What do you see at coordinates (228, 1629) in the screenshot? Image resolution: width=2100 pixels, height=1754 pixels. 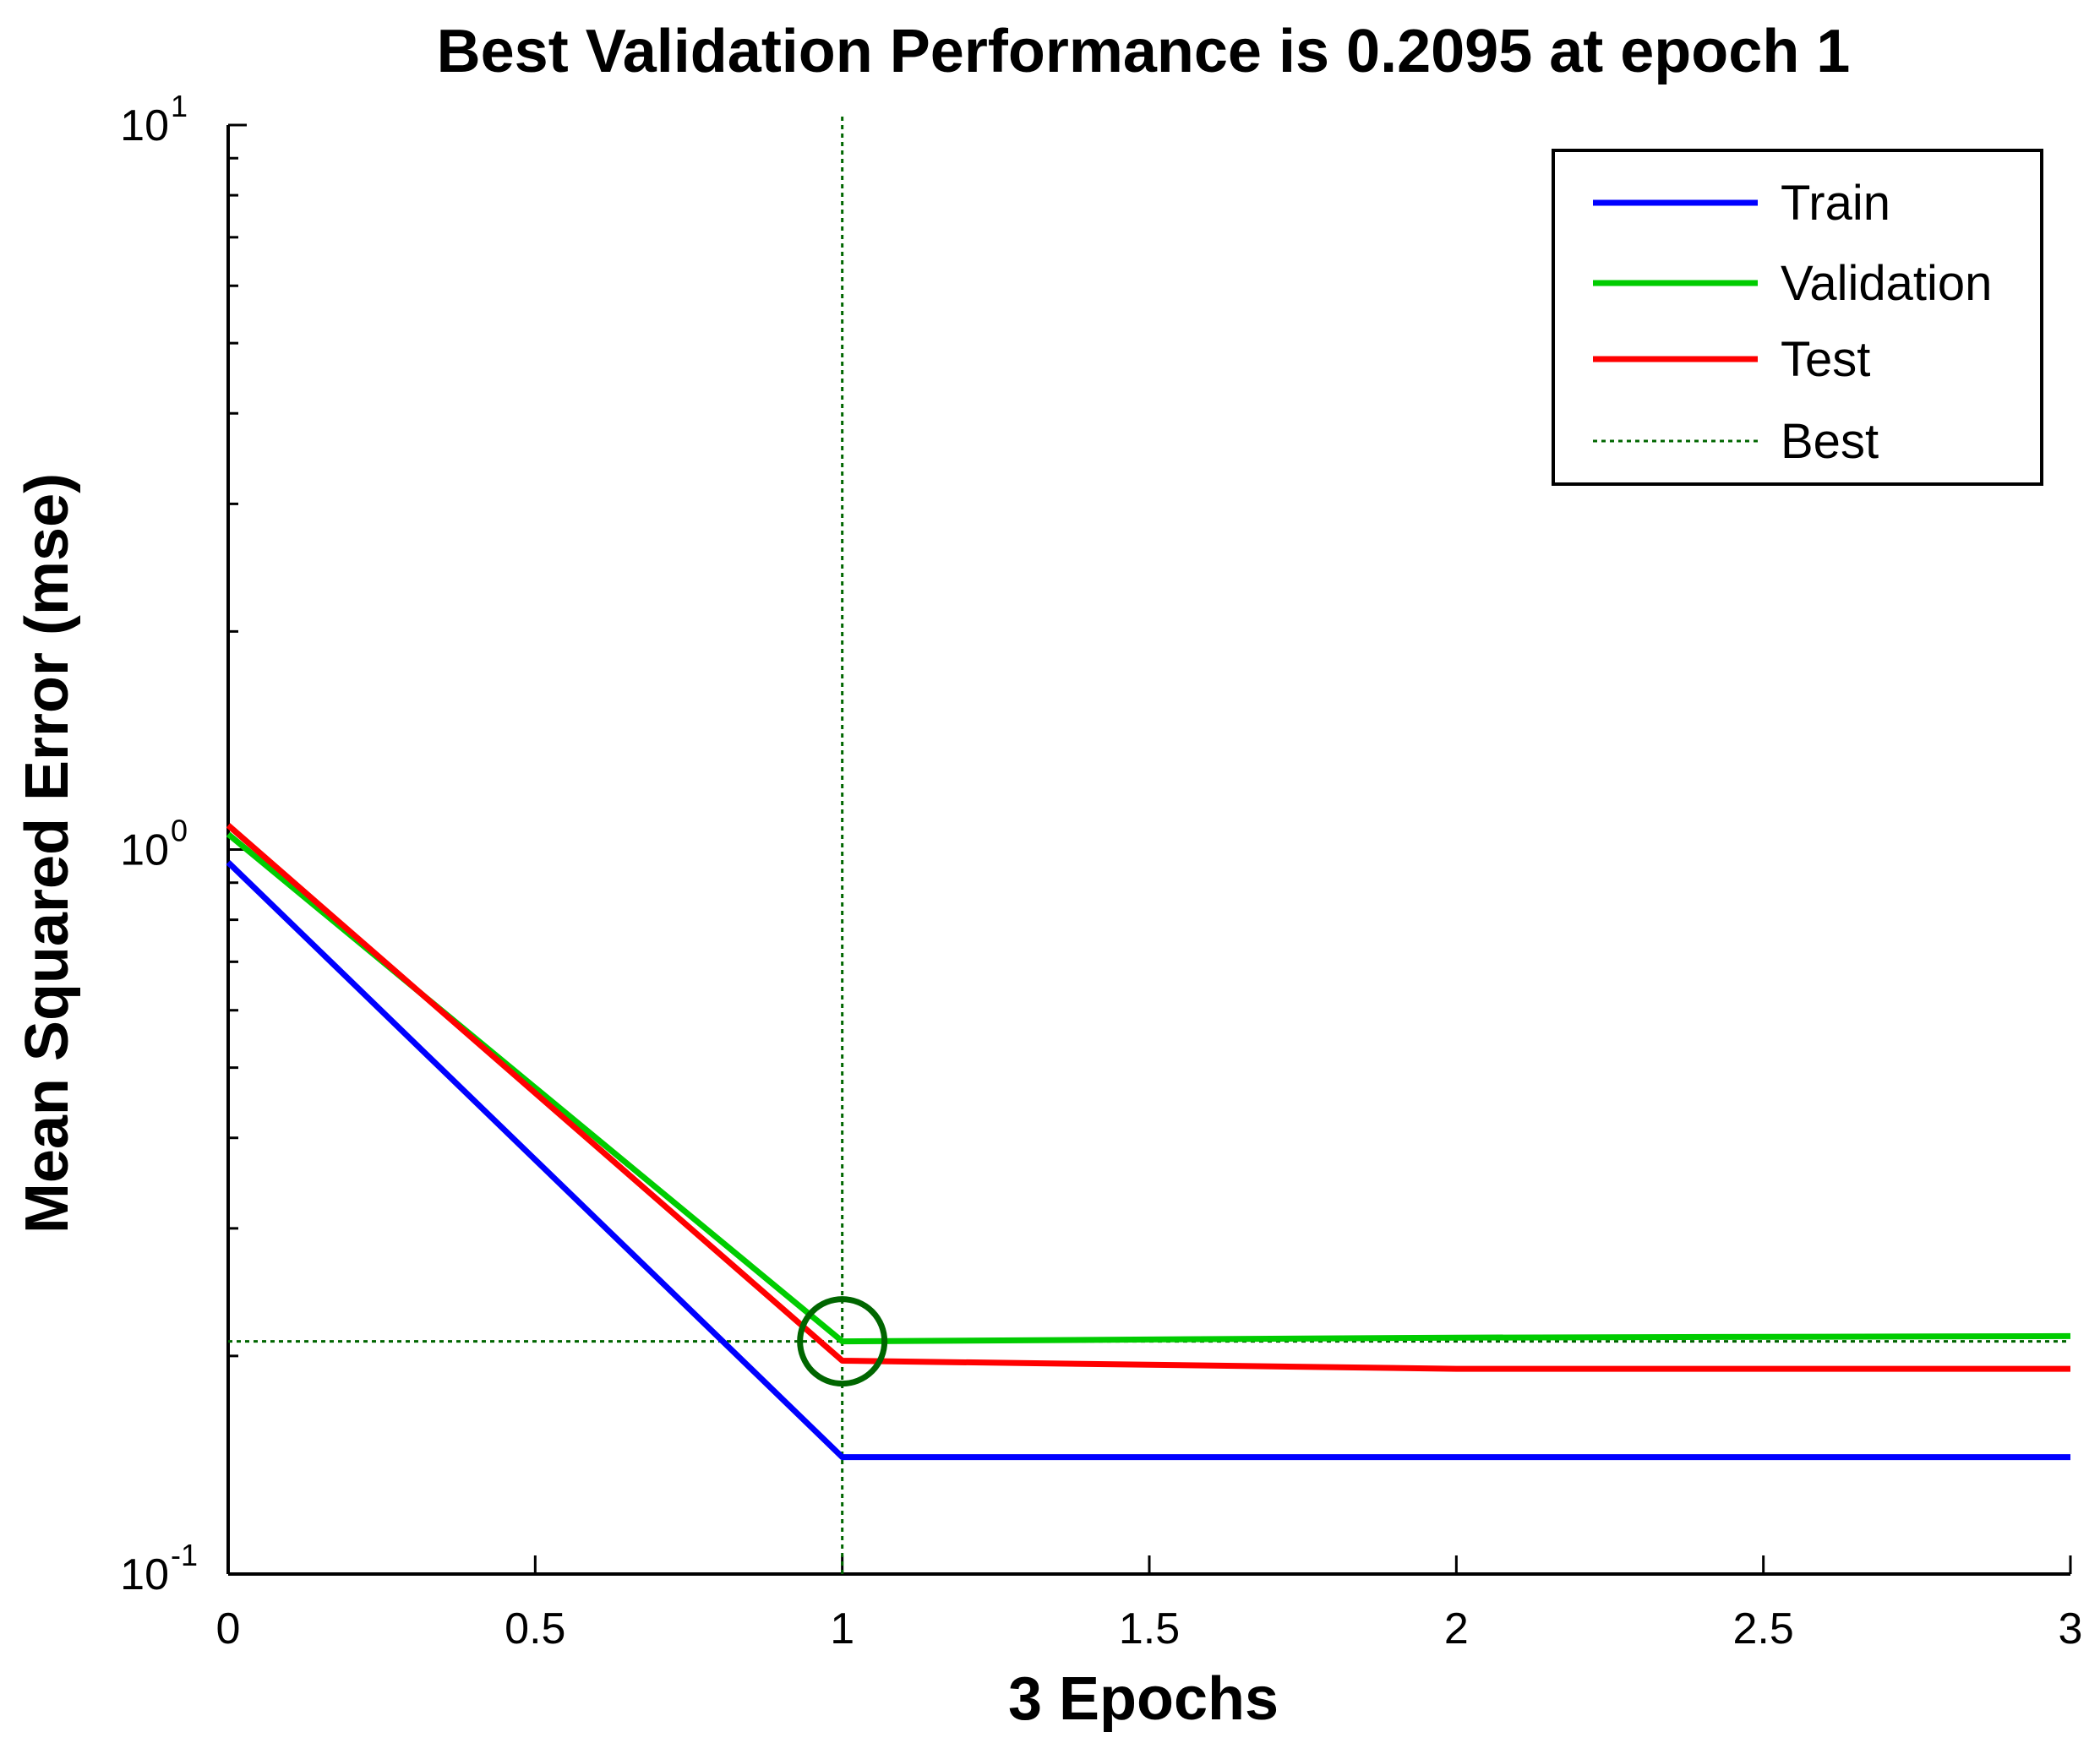 I see `x-tick-label: 0` at bounding box center [228, 1629].